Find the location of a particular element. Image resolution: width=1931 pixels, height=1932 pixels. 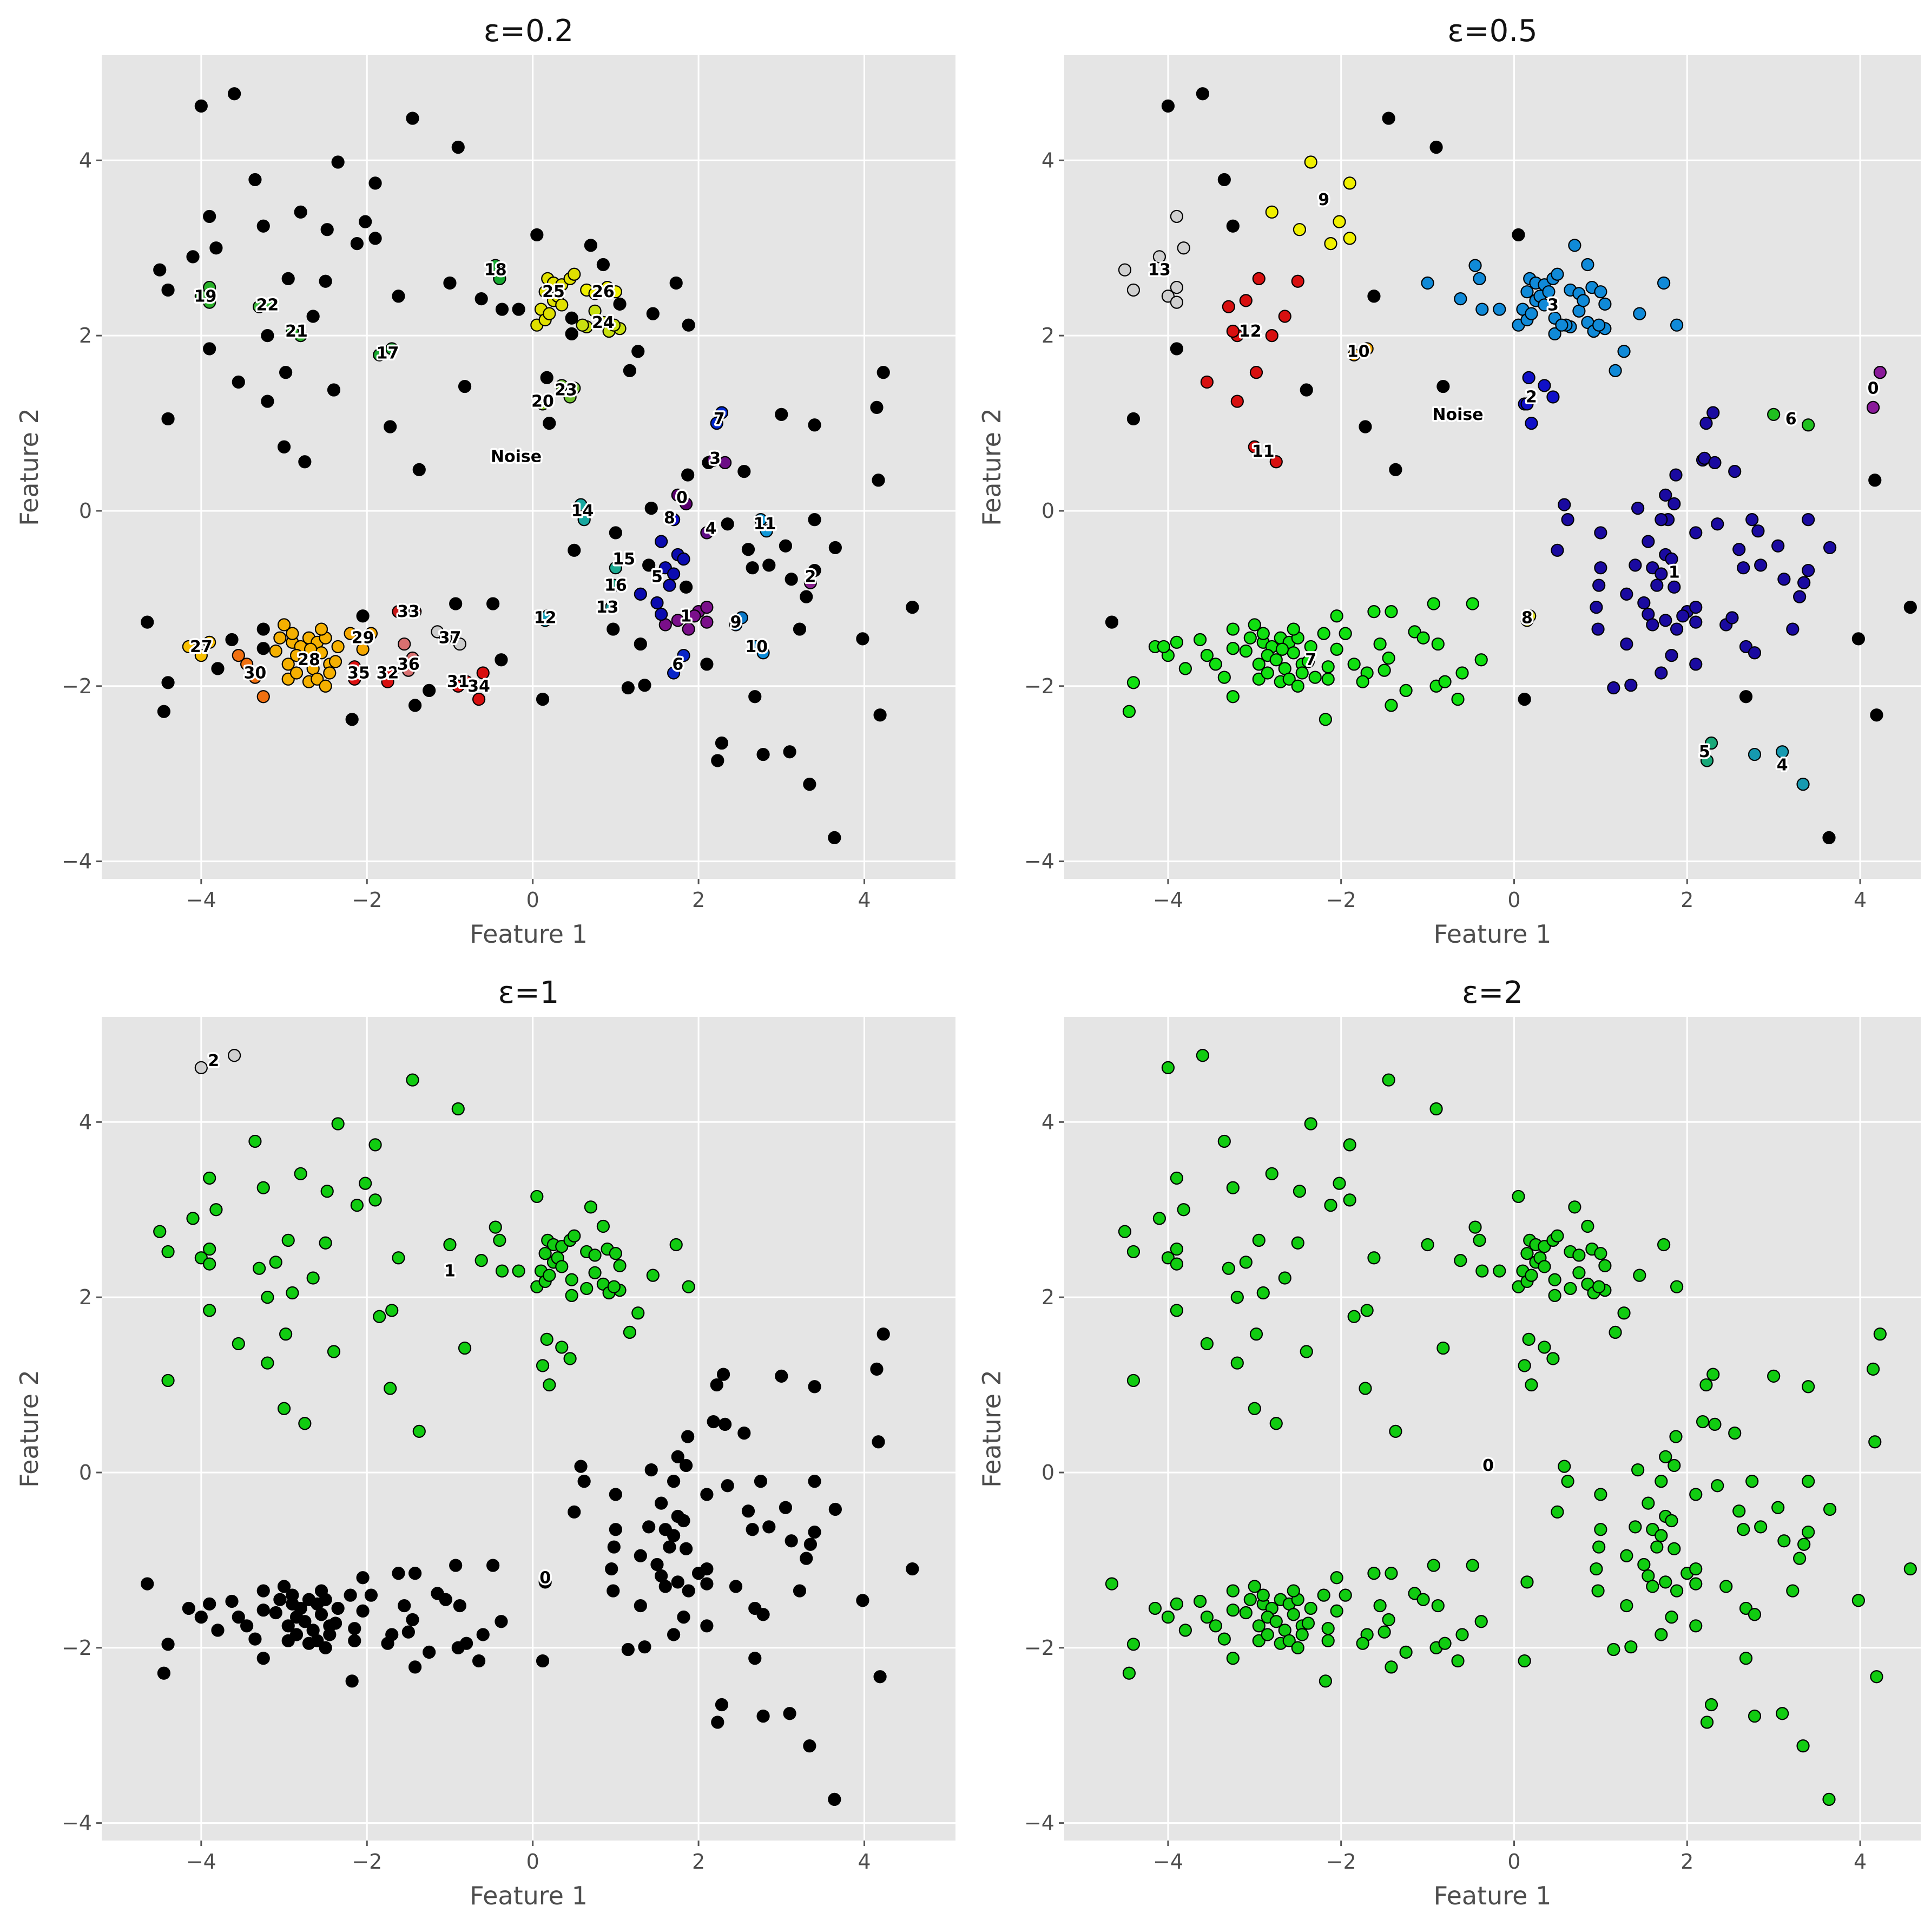

x-tick-label: 0 is located at coordinates (1513, 900).